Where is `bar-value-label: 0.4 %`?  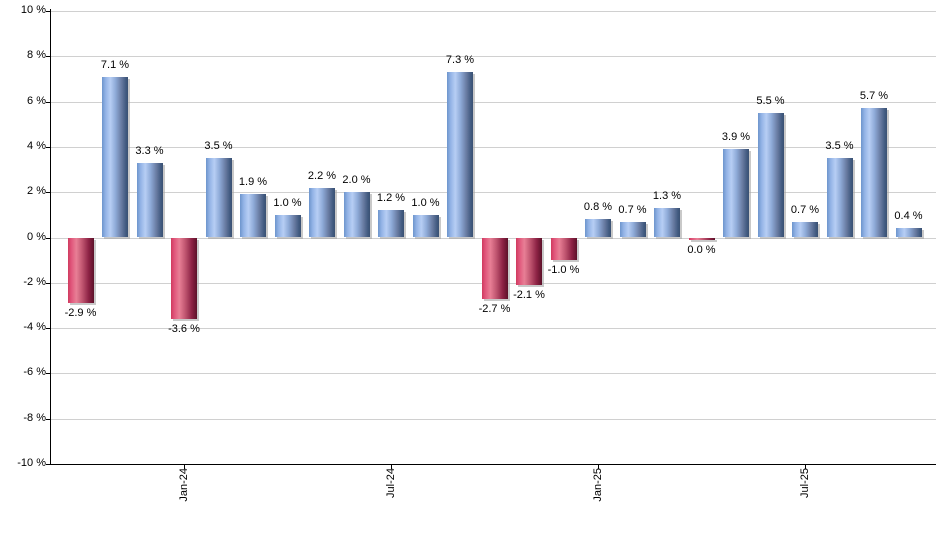
bar-value-label: 0.4 % is located at coordinates (908, 216).